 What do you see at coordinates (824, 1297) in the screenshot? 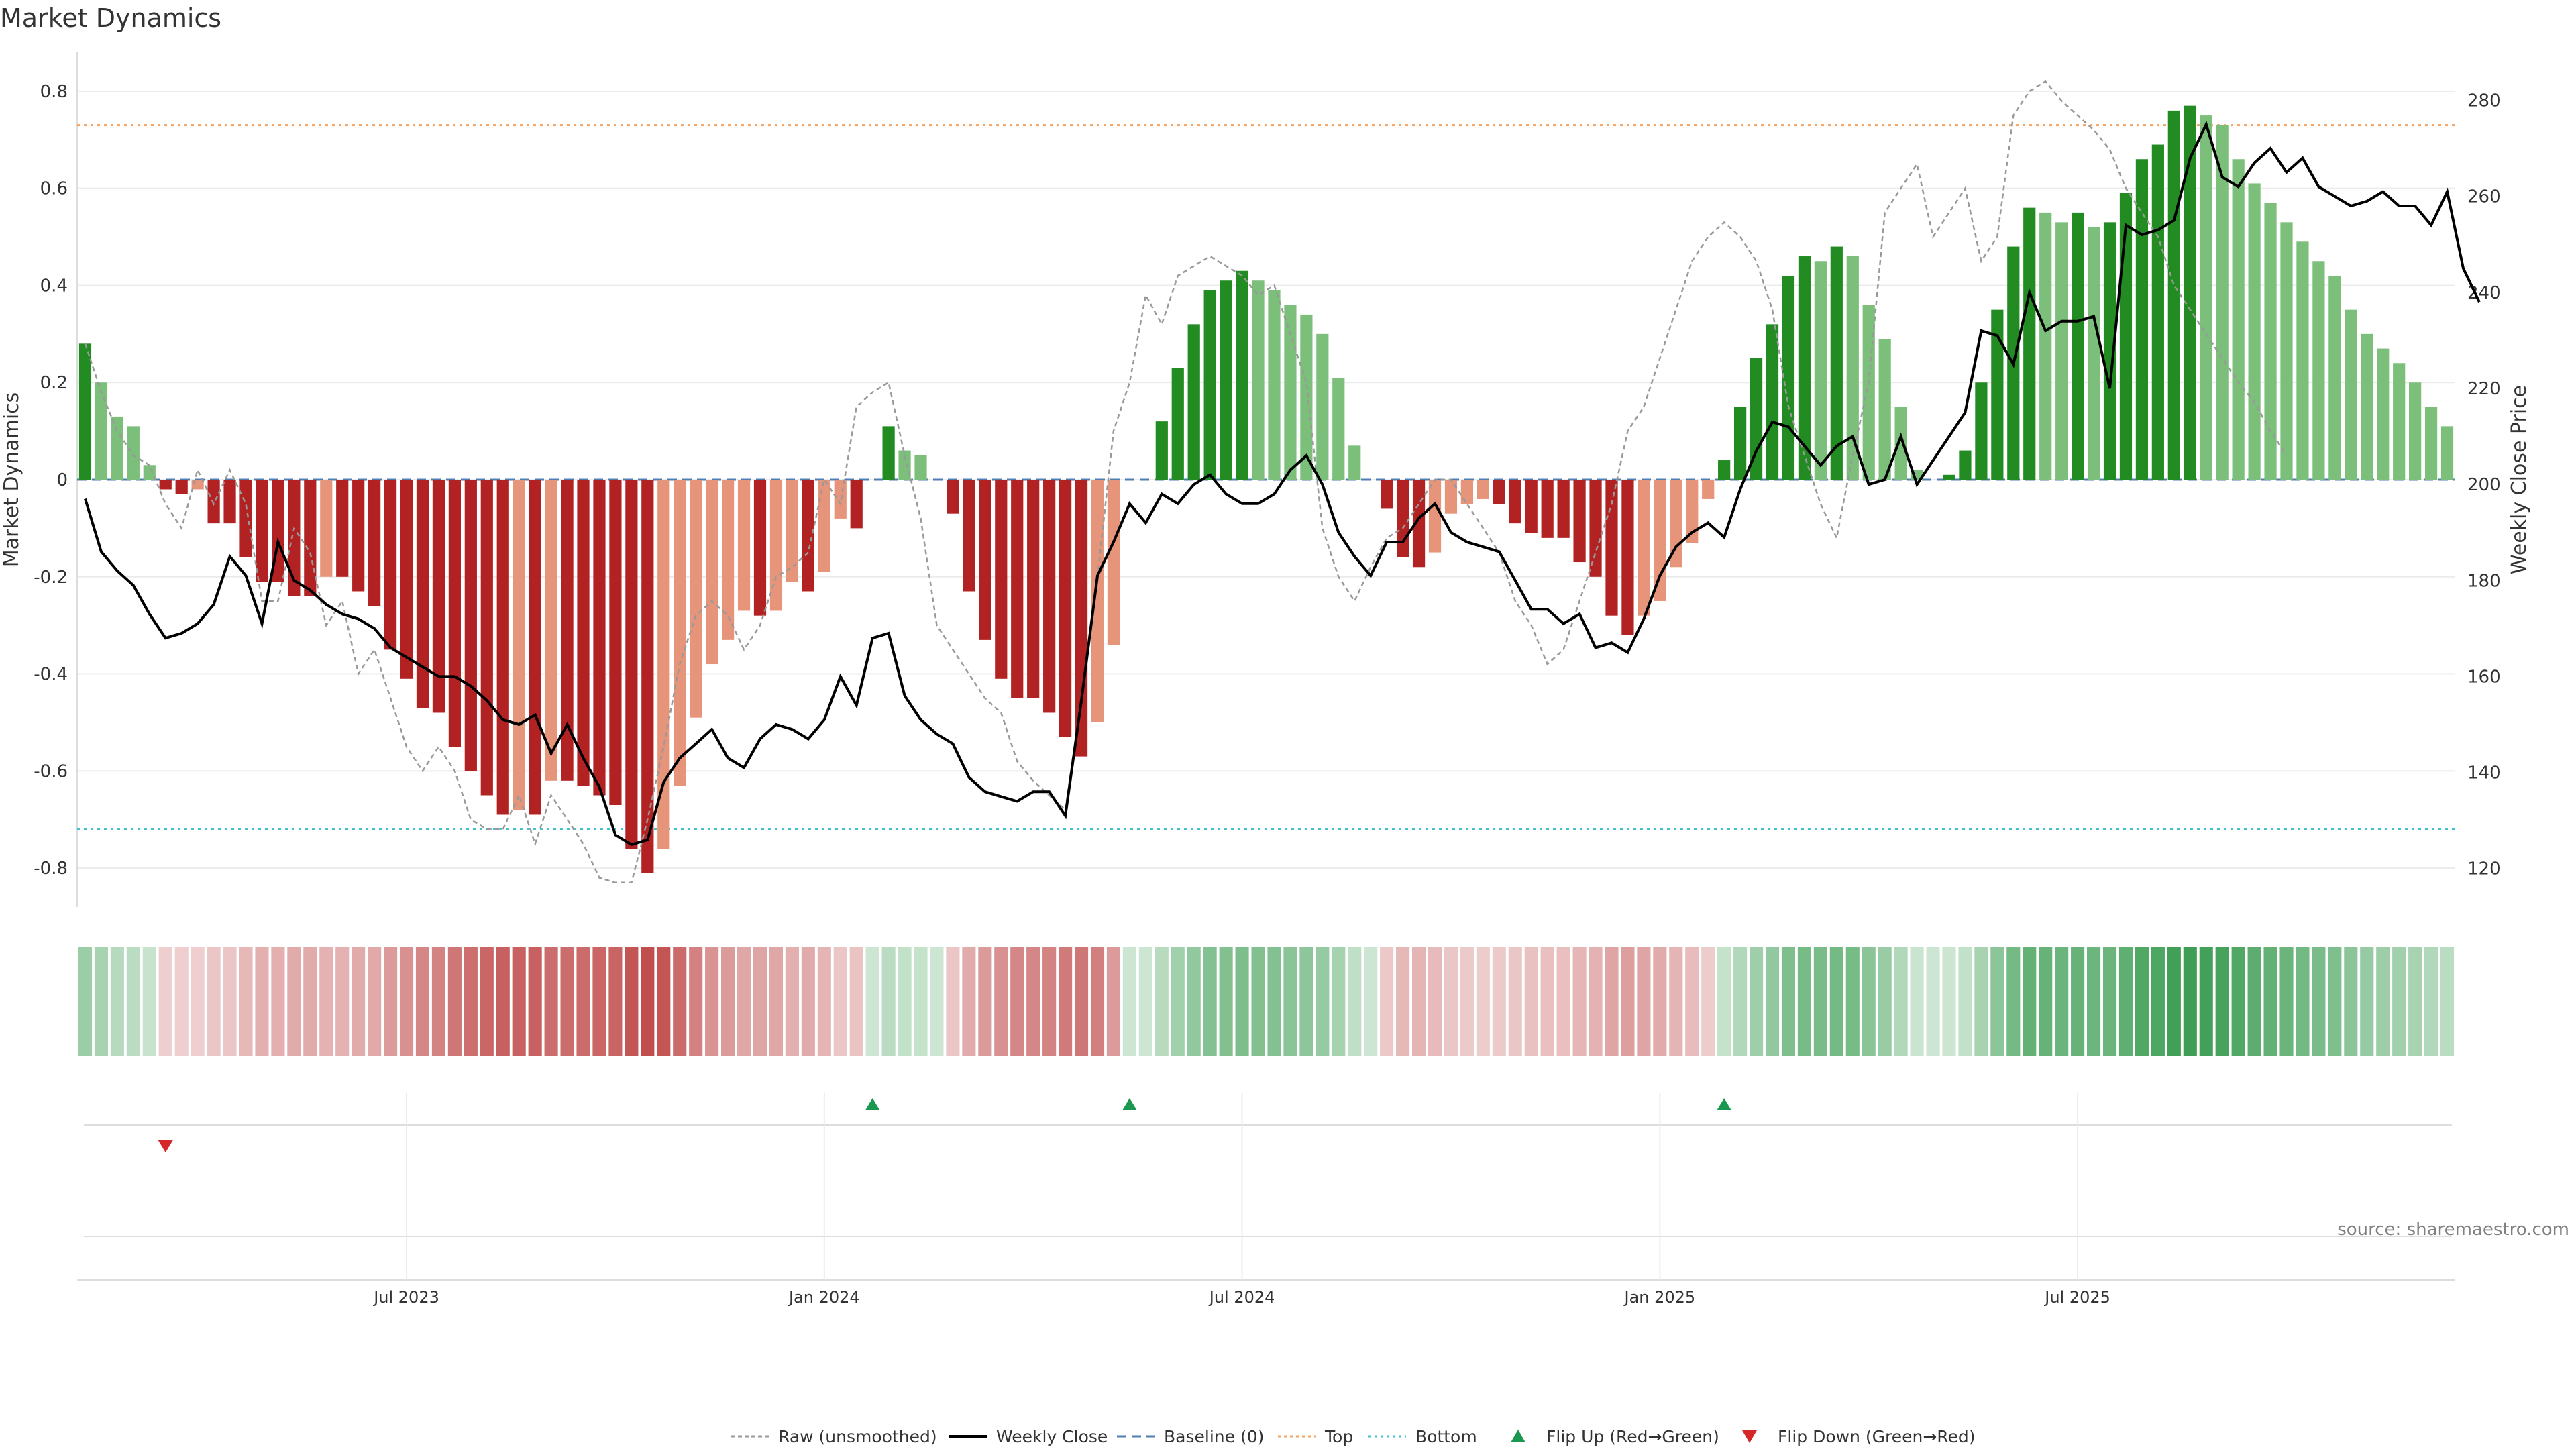
I see `x-tick-label: Jan 2024` at bounding box center [824, 1297].